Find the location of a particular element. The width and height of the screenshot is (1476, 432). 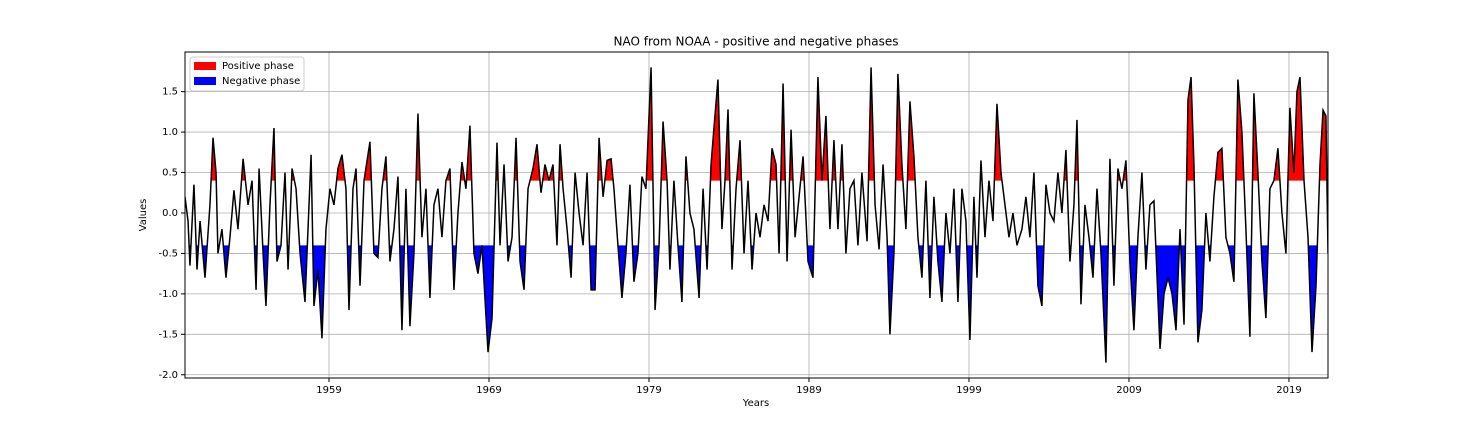

legend-label: Positive phase is located at coordinates (258, 66).